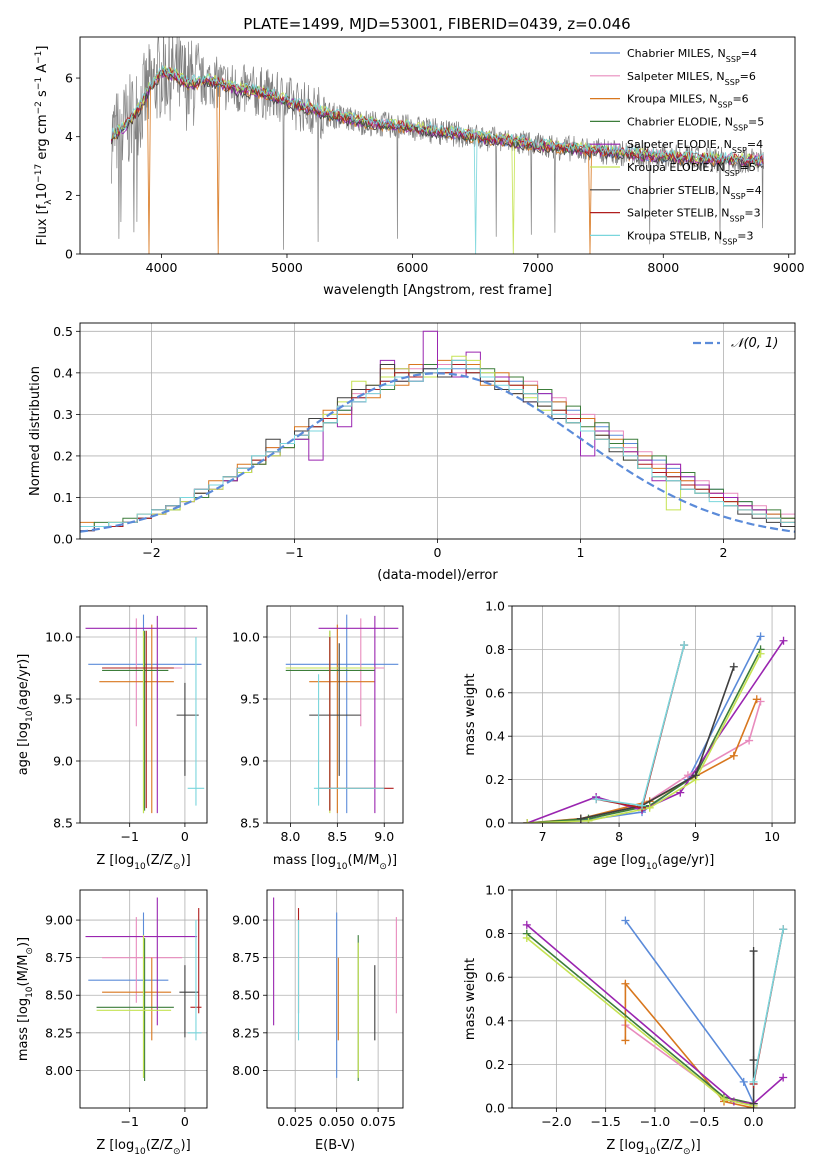 The image size is (819, 1170). I want to click on legend-nssp-value: 3, so click(757, 213).